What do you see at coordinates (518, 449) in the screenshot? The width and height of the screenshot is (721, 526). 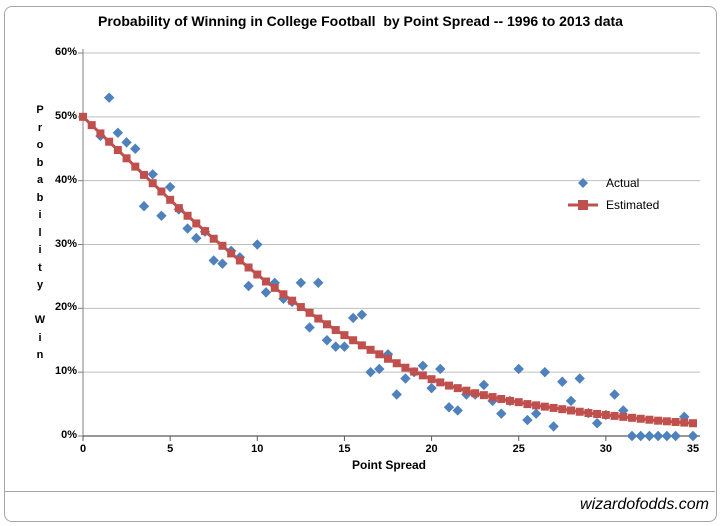 I see `x-tick-label: 25` at bounding box center [518, 449].